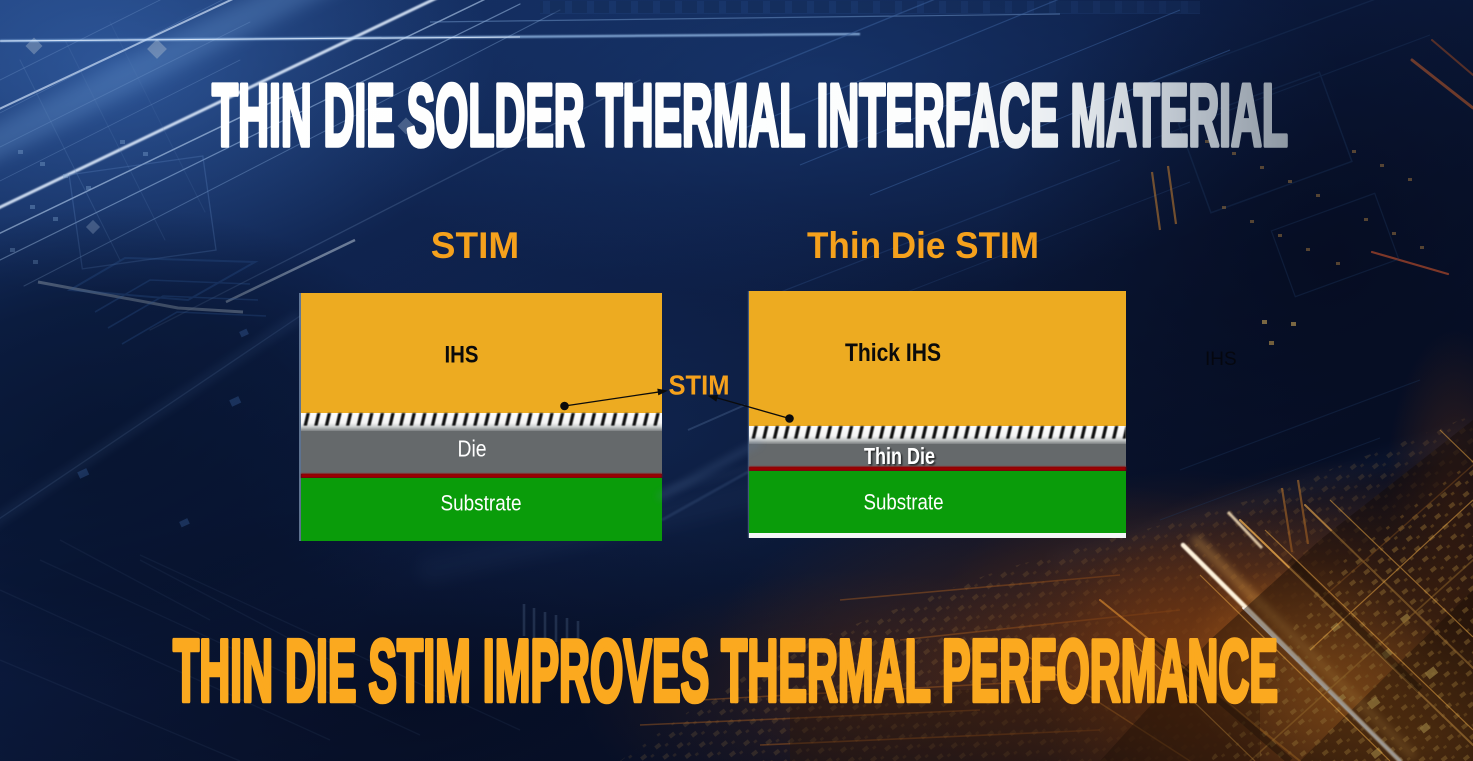 The image size is (1473, 761). Describe the element at coordinates (893, 353) in the screenshot. I see `svg-text: Thick IHS` at that location.